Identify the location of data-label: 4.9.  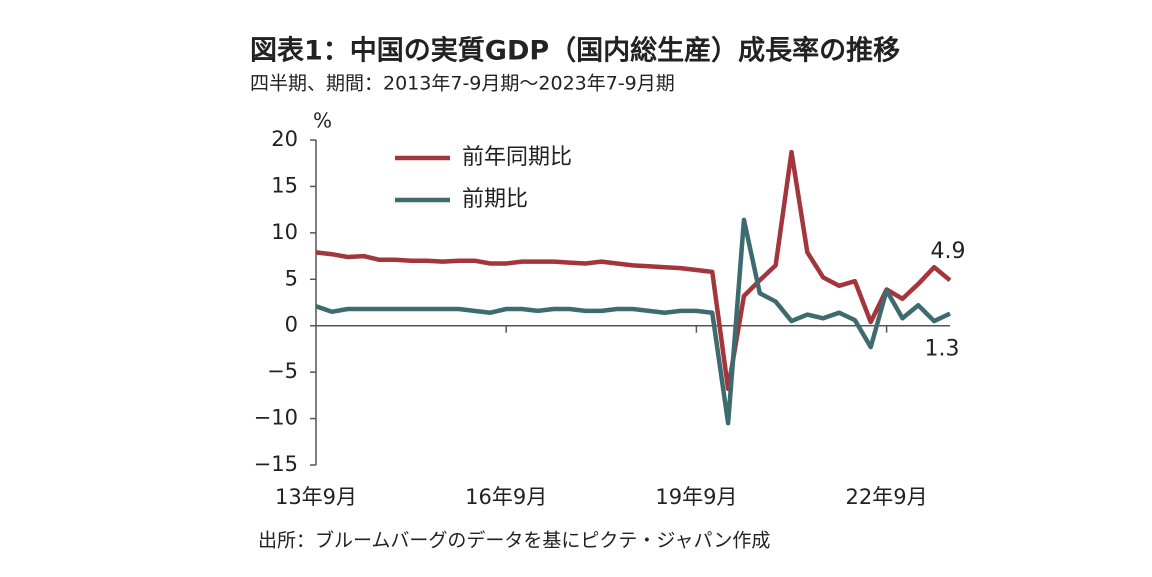
(948, 251).